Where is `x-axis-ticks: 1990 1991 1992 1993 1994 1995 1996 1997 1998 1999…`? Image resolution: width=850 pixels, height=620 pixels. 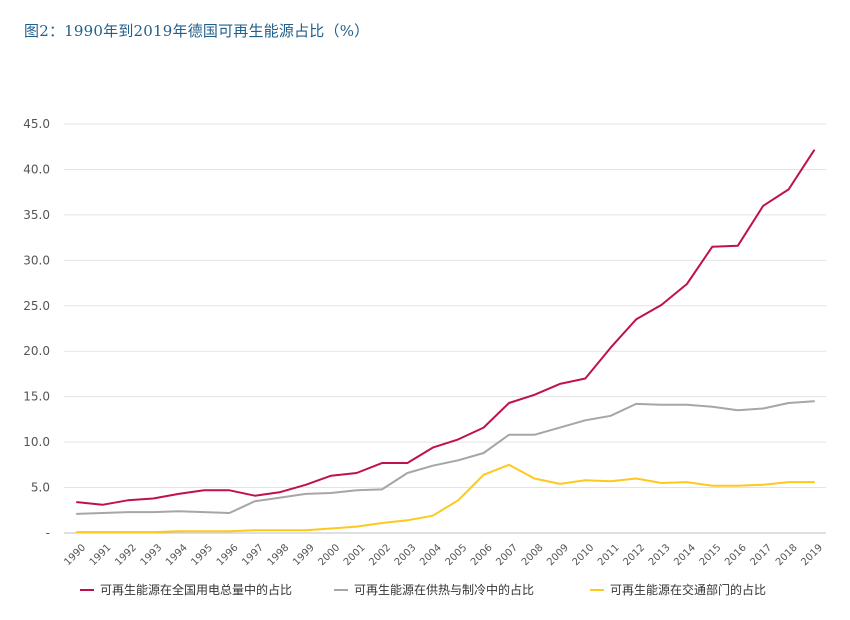
x-axis-ticks: 1990 1991 1992 1993 1994 1995 1996 1997 1998 1999… is located at coordinates (443, 555).